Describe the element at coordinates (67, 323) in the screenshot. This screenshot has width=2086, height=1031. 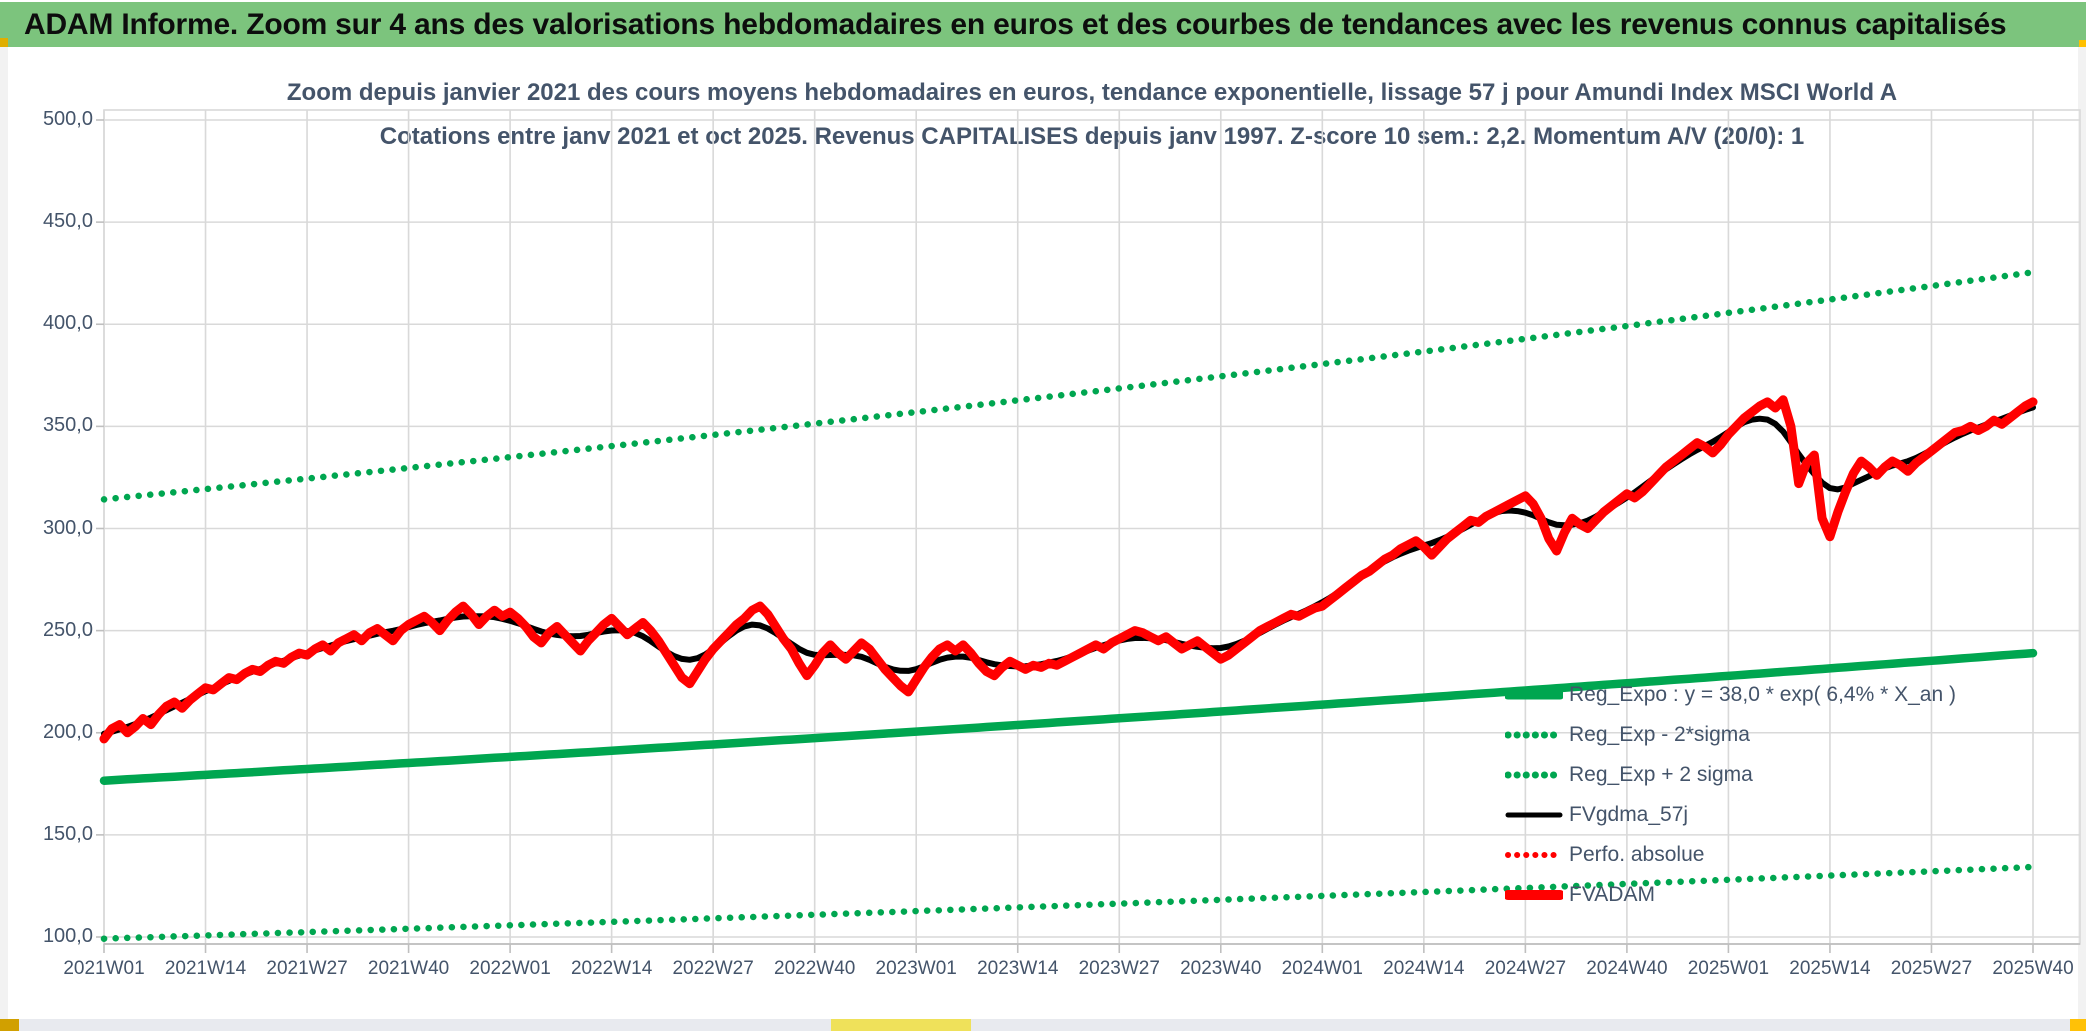
I see `y-tick-label: 400,0` at that location.